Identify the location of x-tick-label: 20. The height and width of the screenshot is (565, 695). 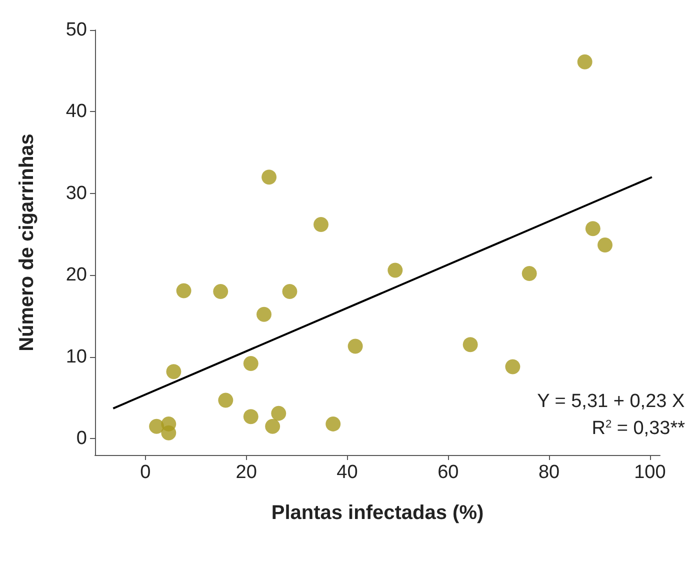
(246, 472).